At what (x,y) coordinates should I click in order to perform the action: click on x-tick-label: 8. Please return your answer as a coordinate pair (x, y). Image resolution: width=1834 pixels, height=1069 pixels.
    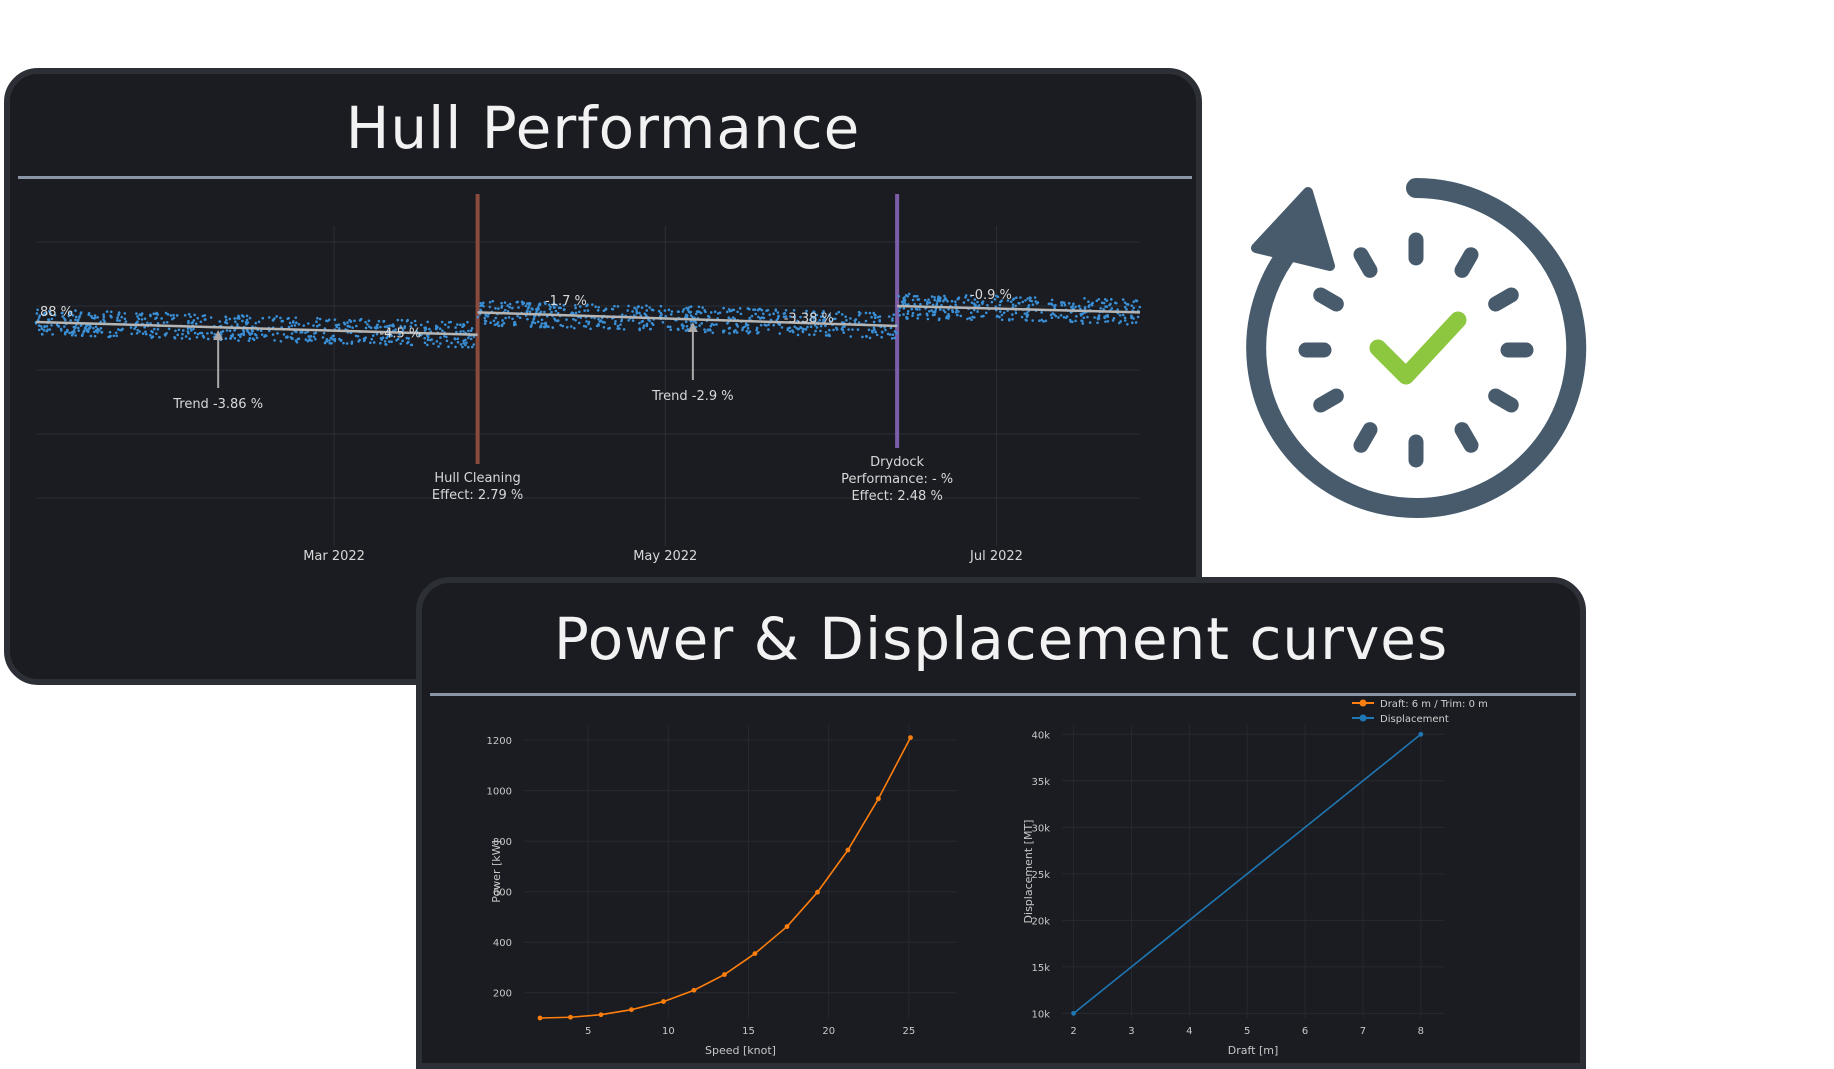
    Looking at the image, I should click on (1421, 1031).